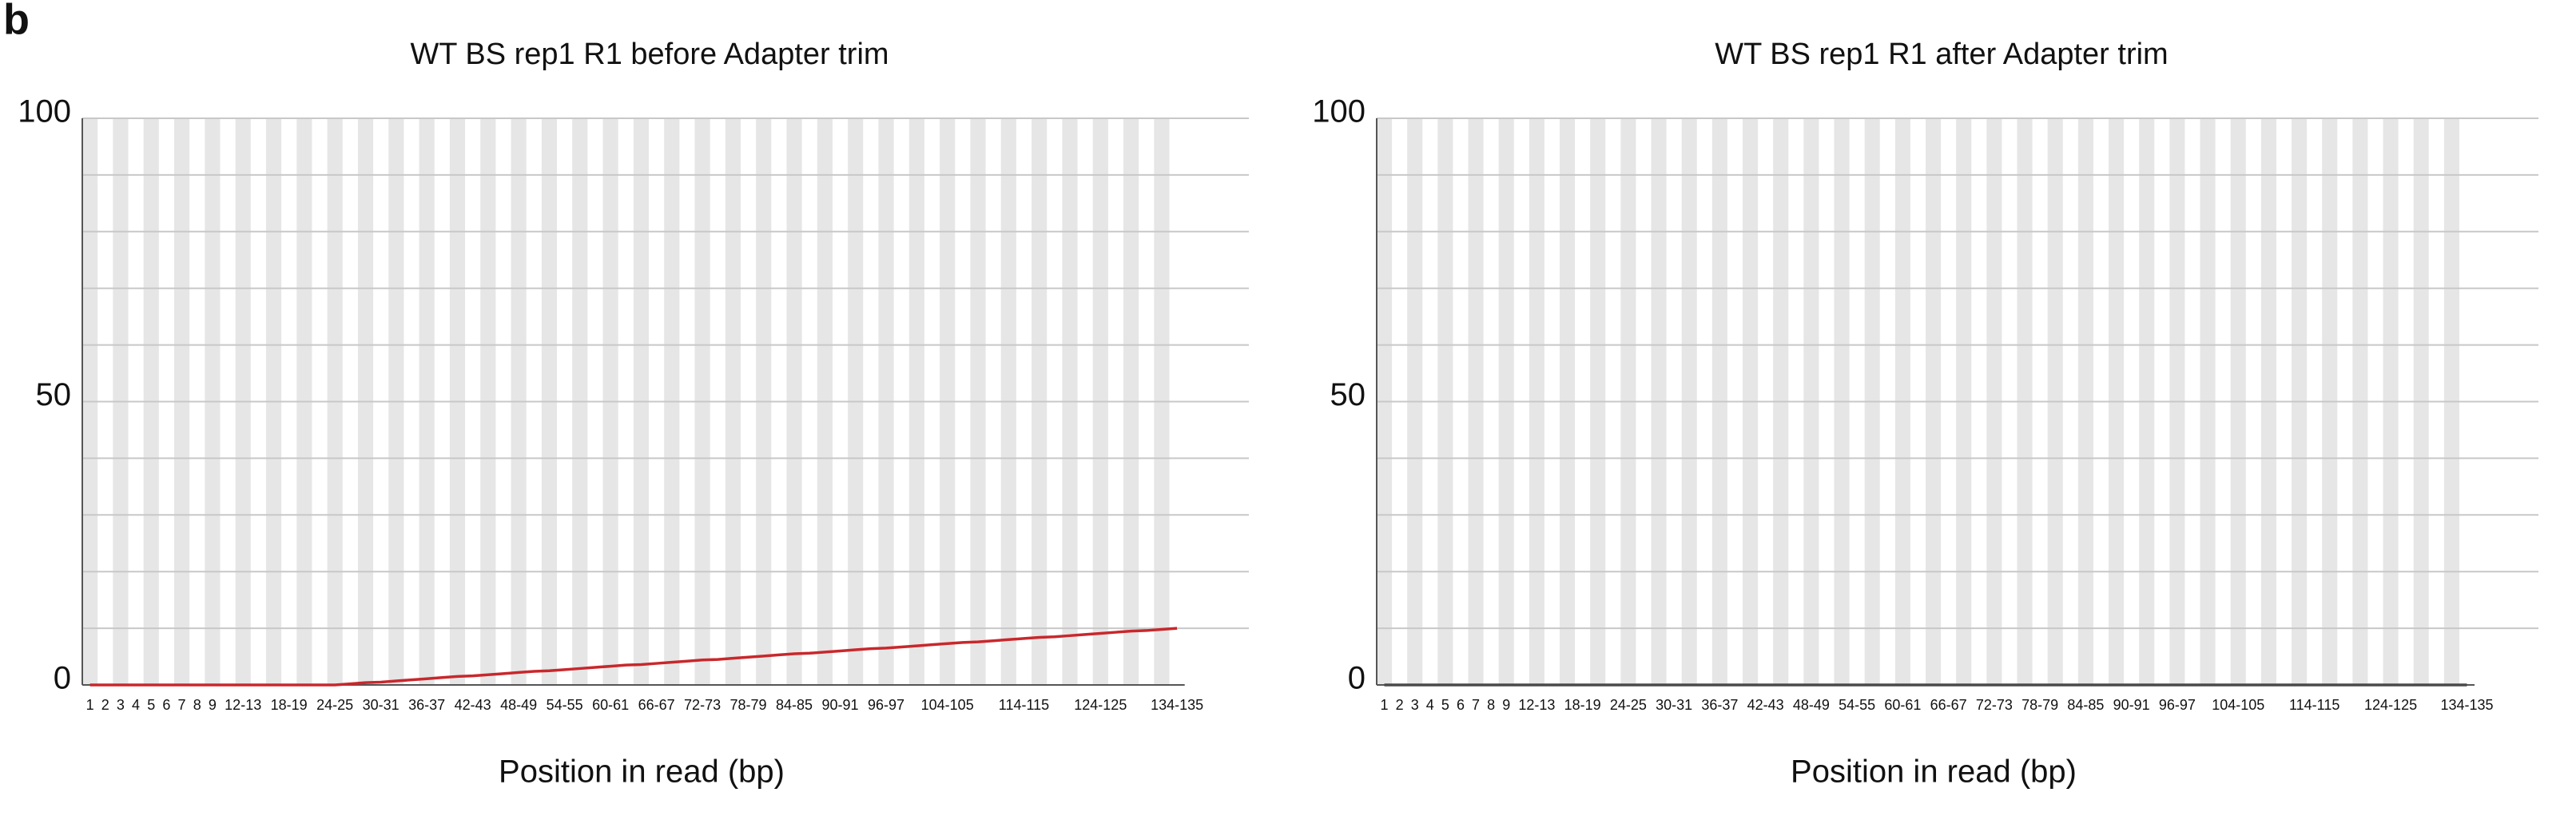 The height and width of the screenshot is (828, 2576). I want to click on chart-title: WT BS rep1 R1 before Adapter trim, so click(649, 54).